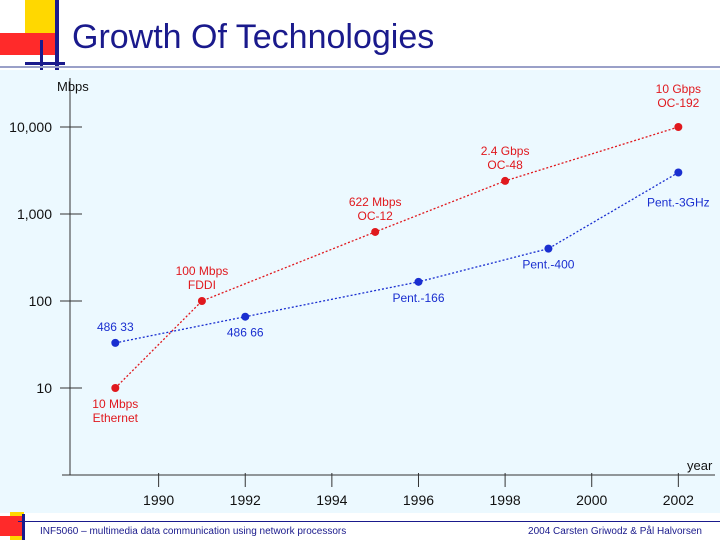 The width and height of the screenshot is (720, 540). Describe the element at coordinates (505, 151) in the screenshot. I see `network-data-label: 2.4 Gbps` at that location.